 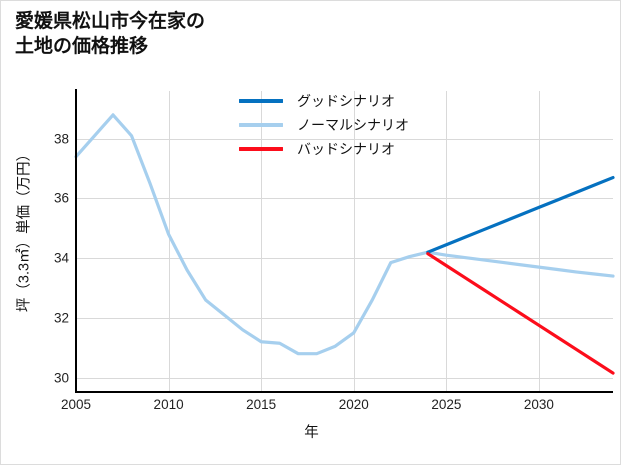 What do you see at coordinates (168, 404) in the screenshot?
I see `x-tick-label: 2010` at bounding box center [168, 404].